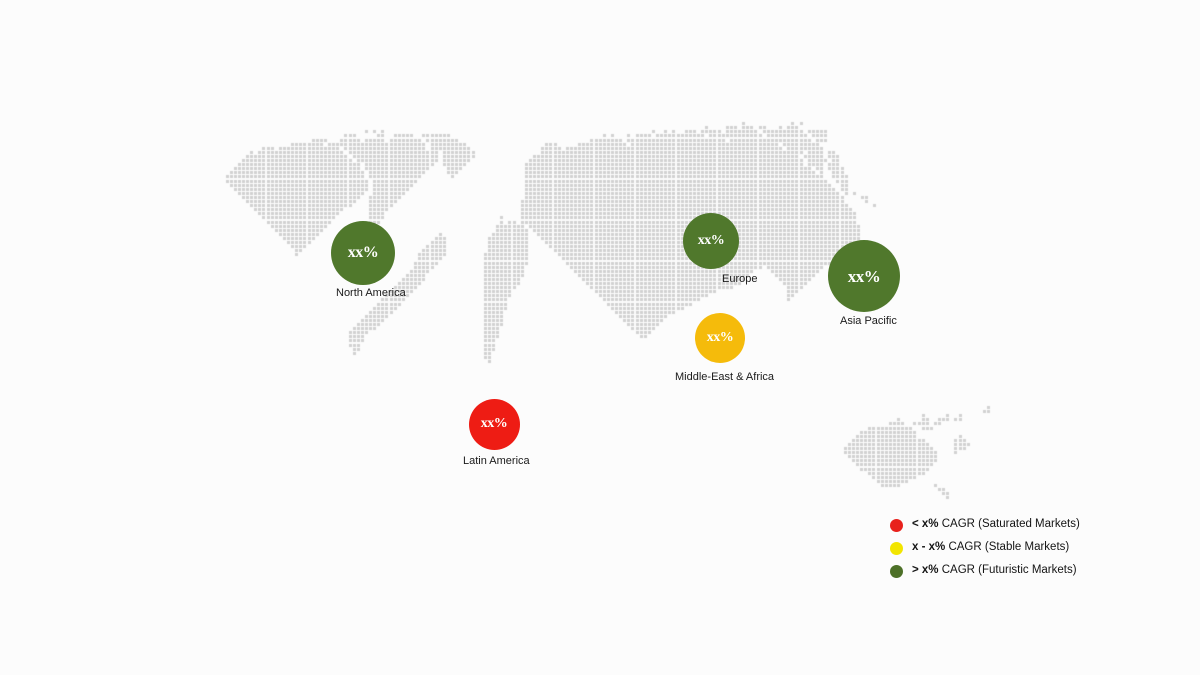 The image size is (1200, 675). I want to click on legend-threshold-stable: x - x%, so click(929, 547).